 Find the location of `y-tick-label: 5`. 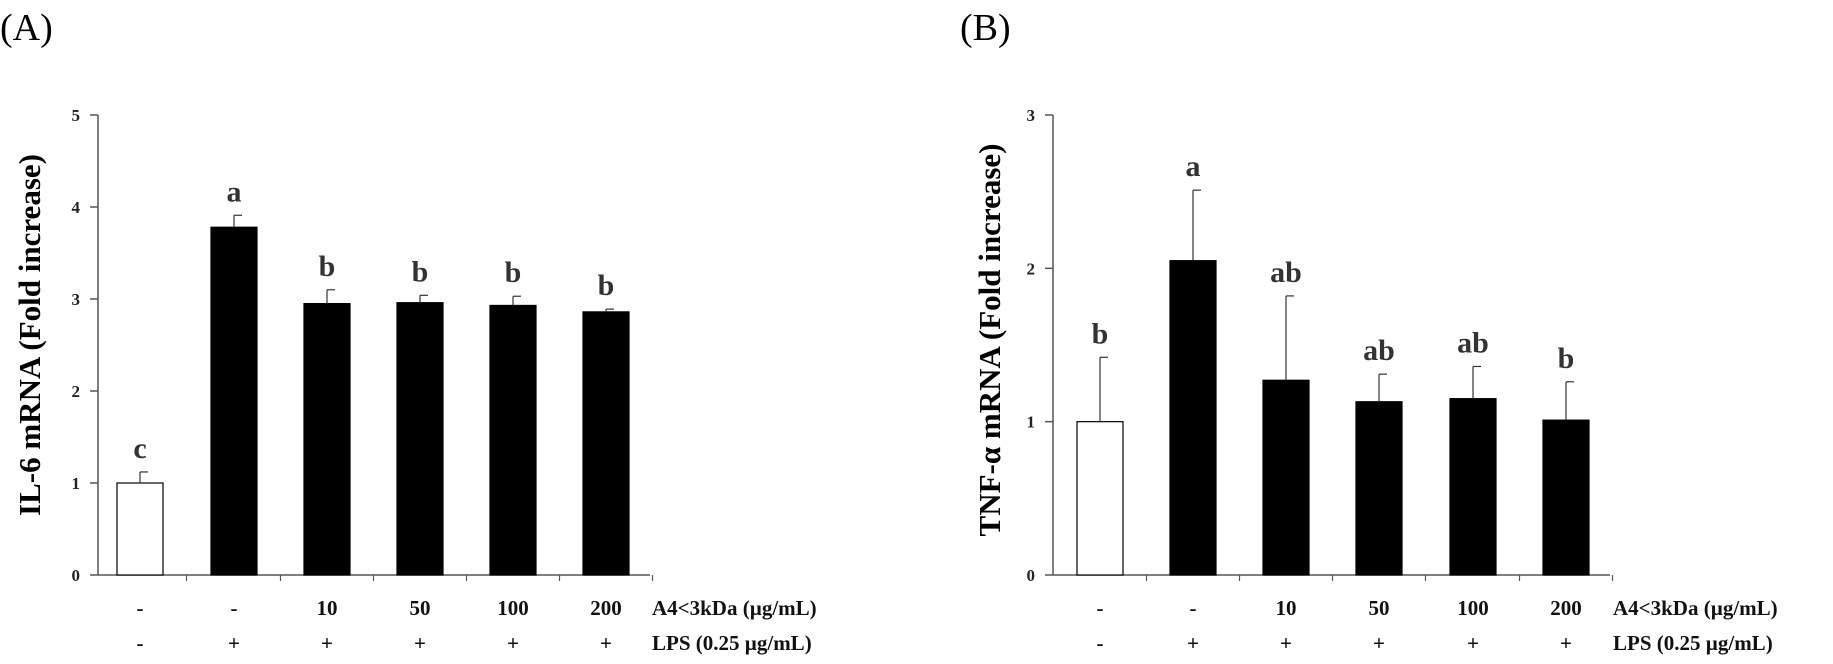

y-tick-label: 5 is located at coordinates (76, 115).